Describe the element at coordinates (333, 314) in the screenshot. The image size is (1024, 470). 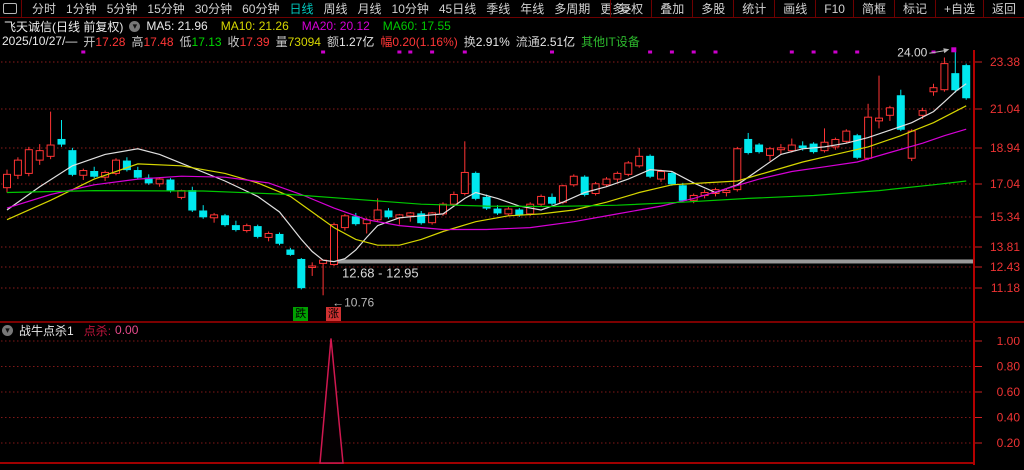
I see `up-day-badge: 涨` at that location.